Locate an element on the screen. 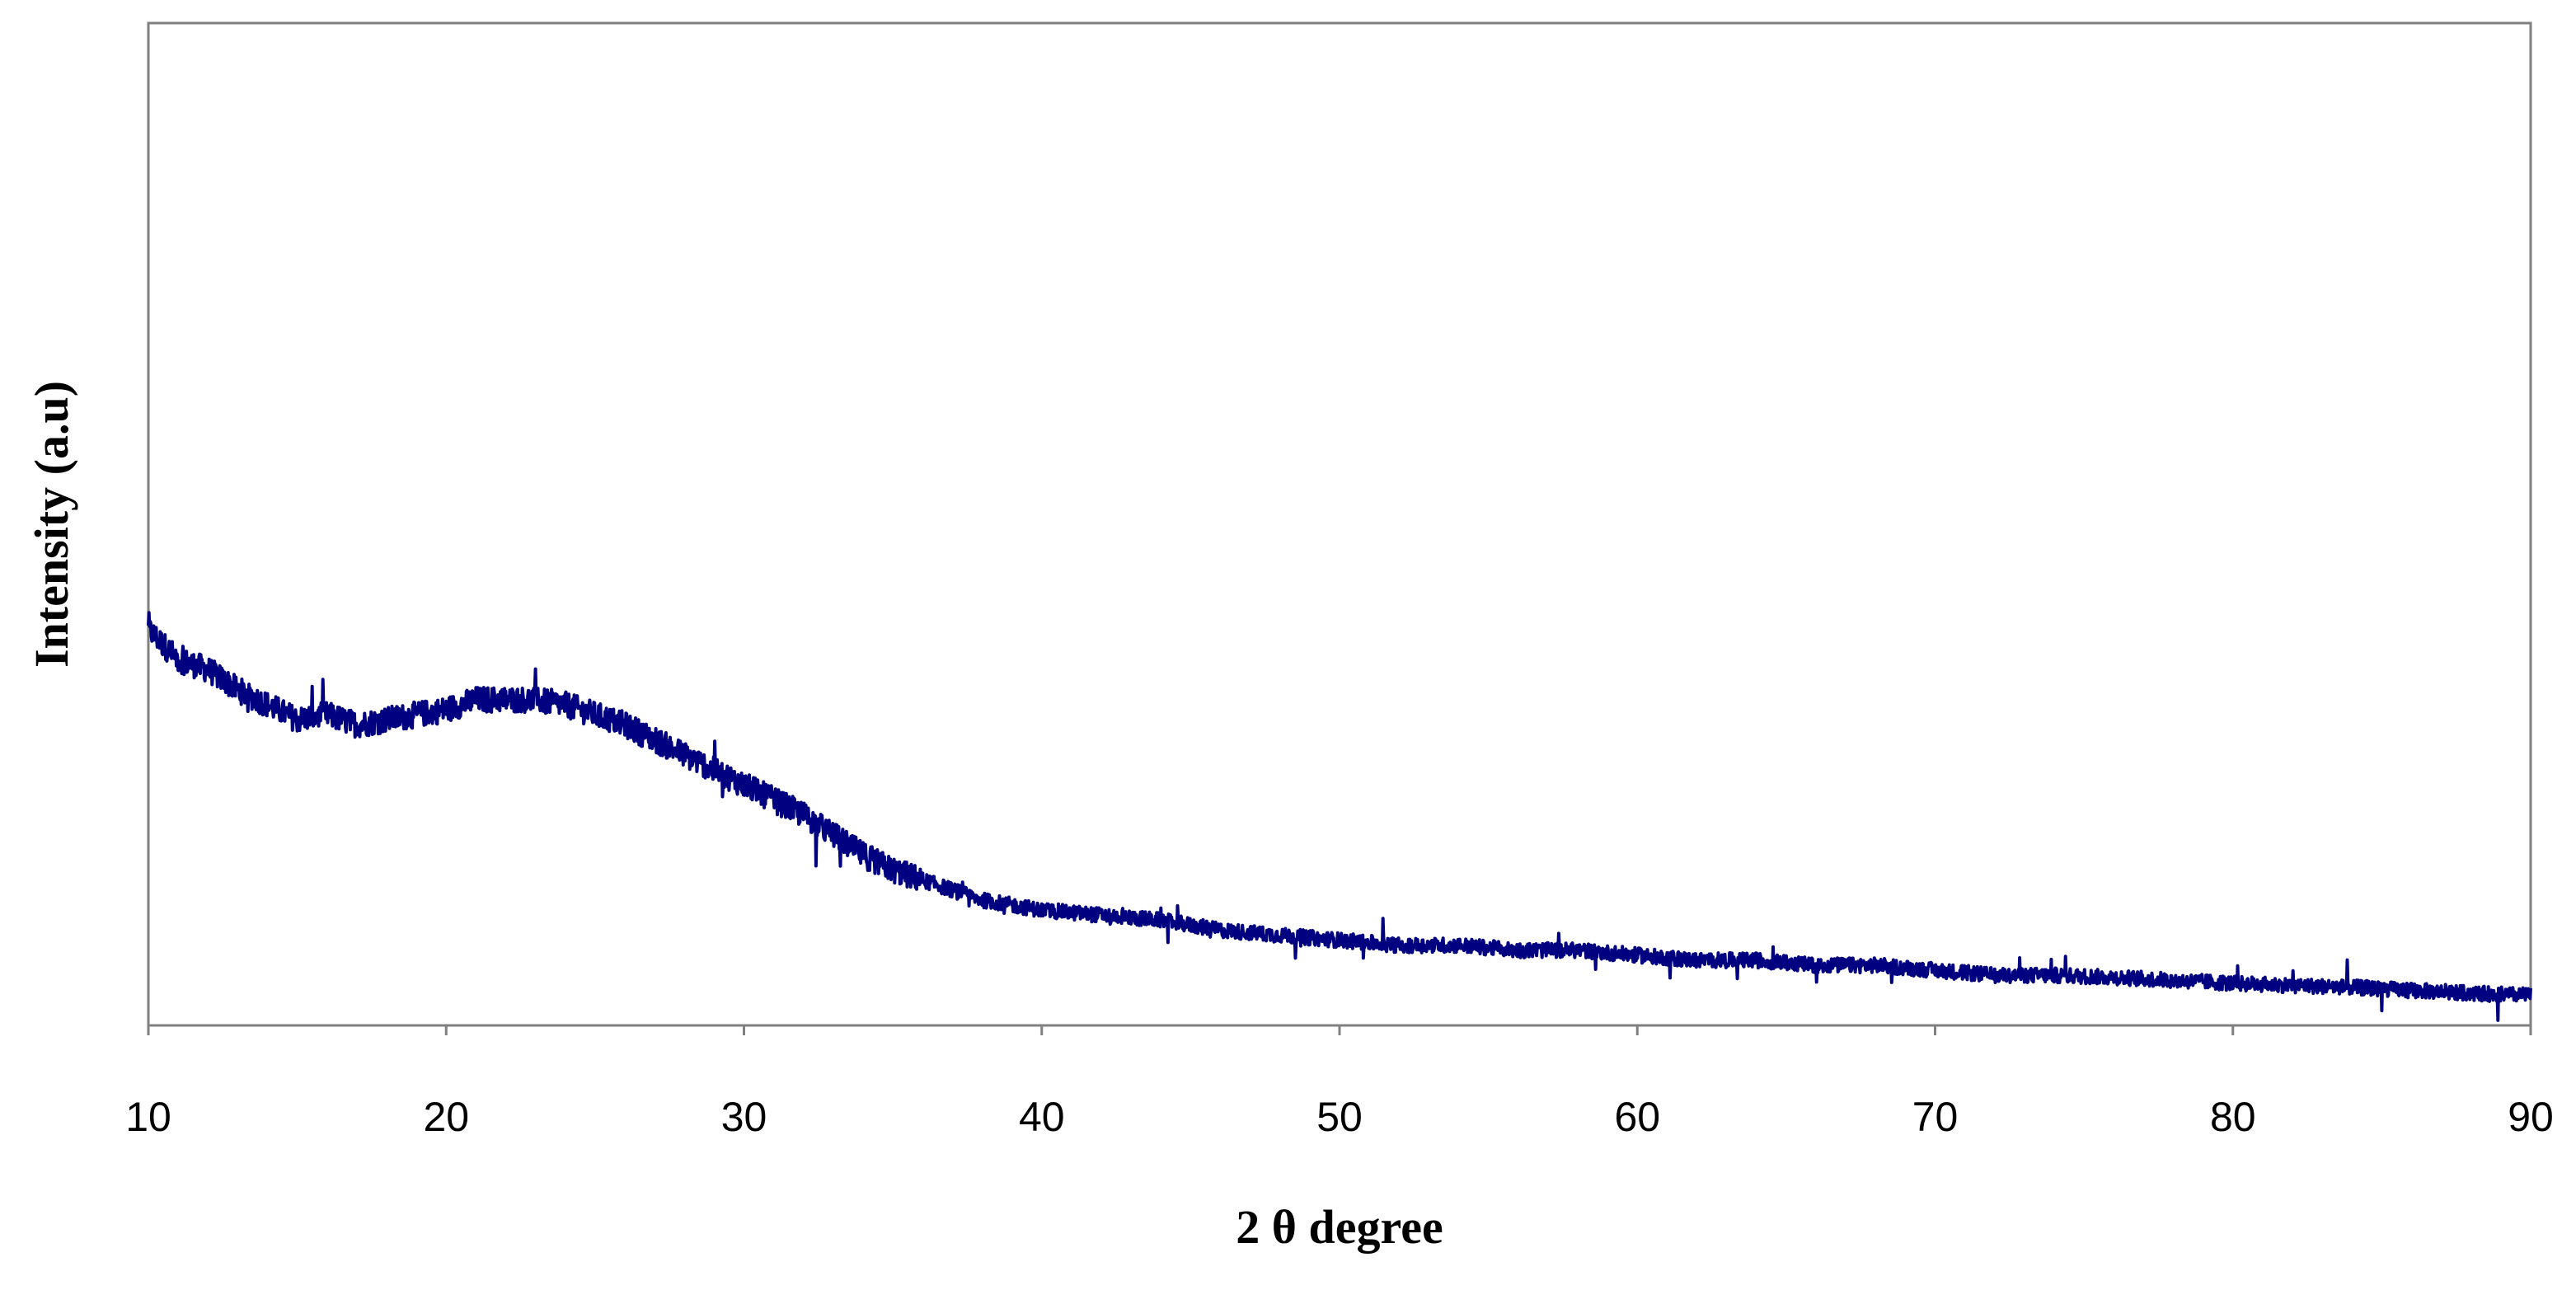  x-tick-label: 30 is located at coordinates (744, 1117).